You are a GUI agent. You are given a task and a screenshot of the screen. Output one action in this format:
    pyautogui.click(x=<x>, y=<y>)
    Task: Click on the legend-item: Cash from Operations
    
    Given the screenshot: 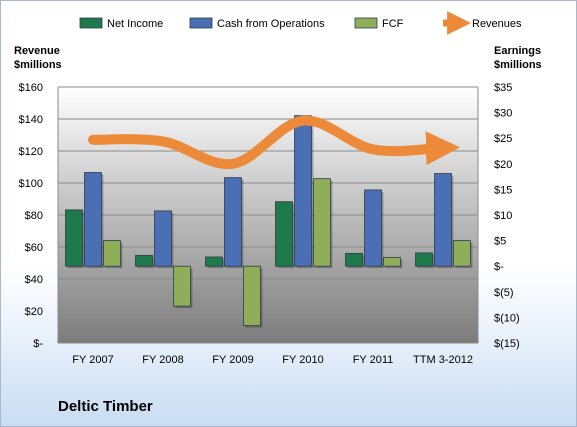 What is the action you would take?
    pyautogui.click(x=257, y=23)
    